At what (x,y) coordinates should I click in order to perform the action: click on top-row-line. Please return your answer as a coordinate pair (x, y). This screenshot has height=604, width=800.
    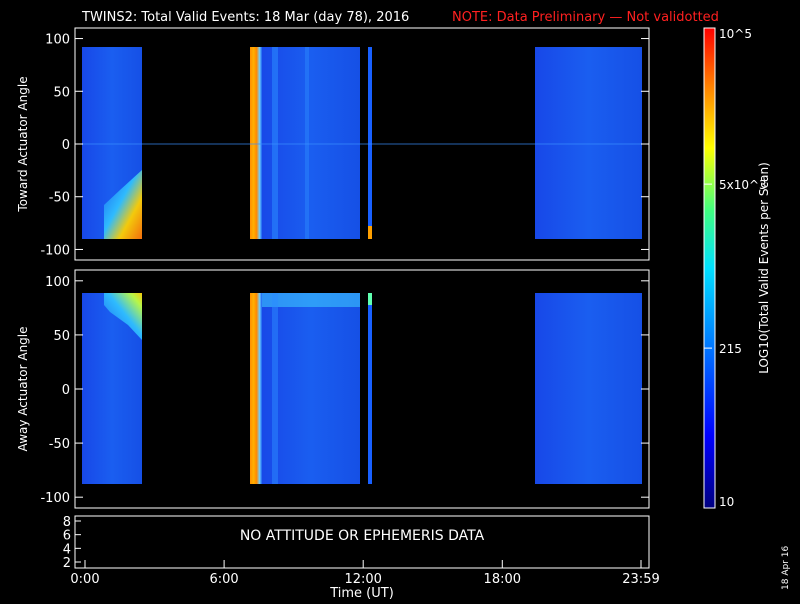
    Looking at the image, I should click on (362, 144).